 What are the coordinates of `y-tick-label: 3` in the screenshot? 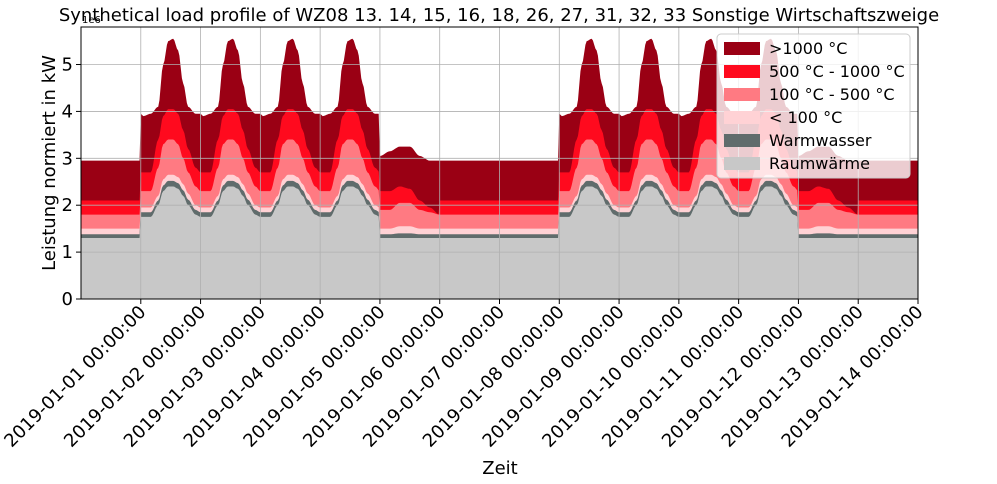 It's located at (67, 158).